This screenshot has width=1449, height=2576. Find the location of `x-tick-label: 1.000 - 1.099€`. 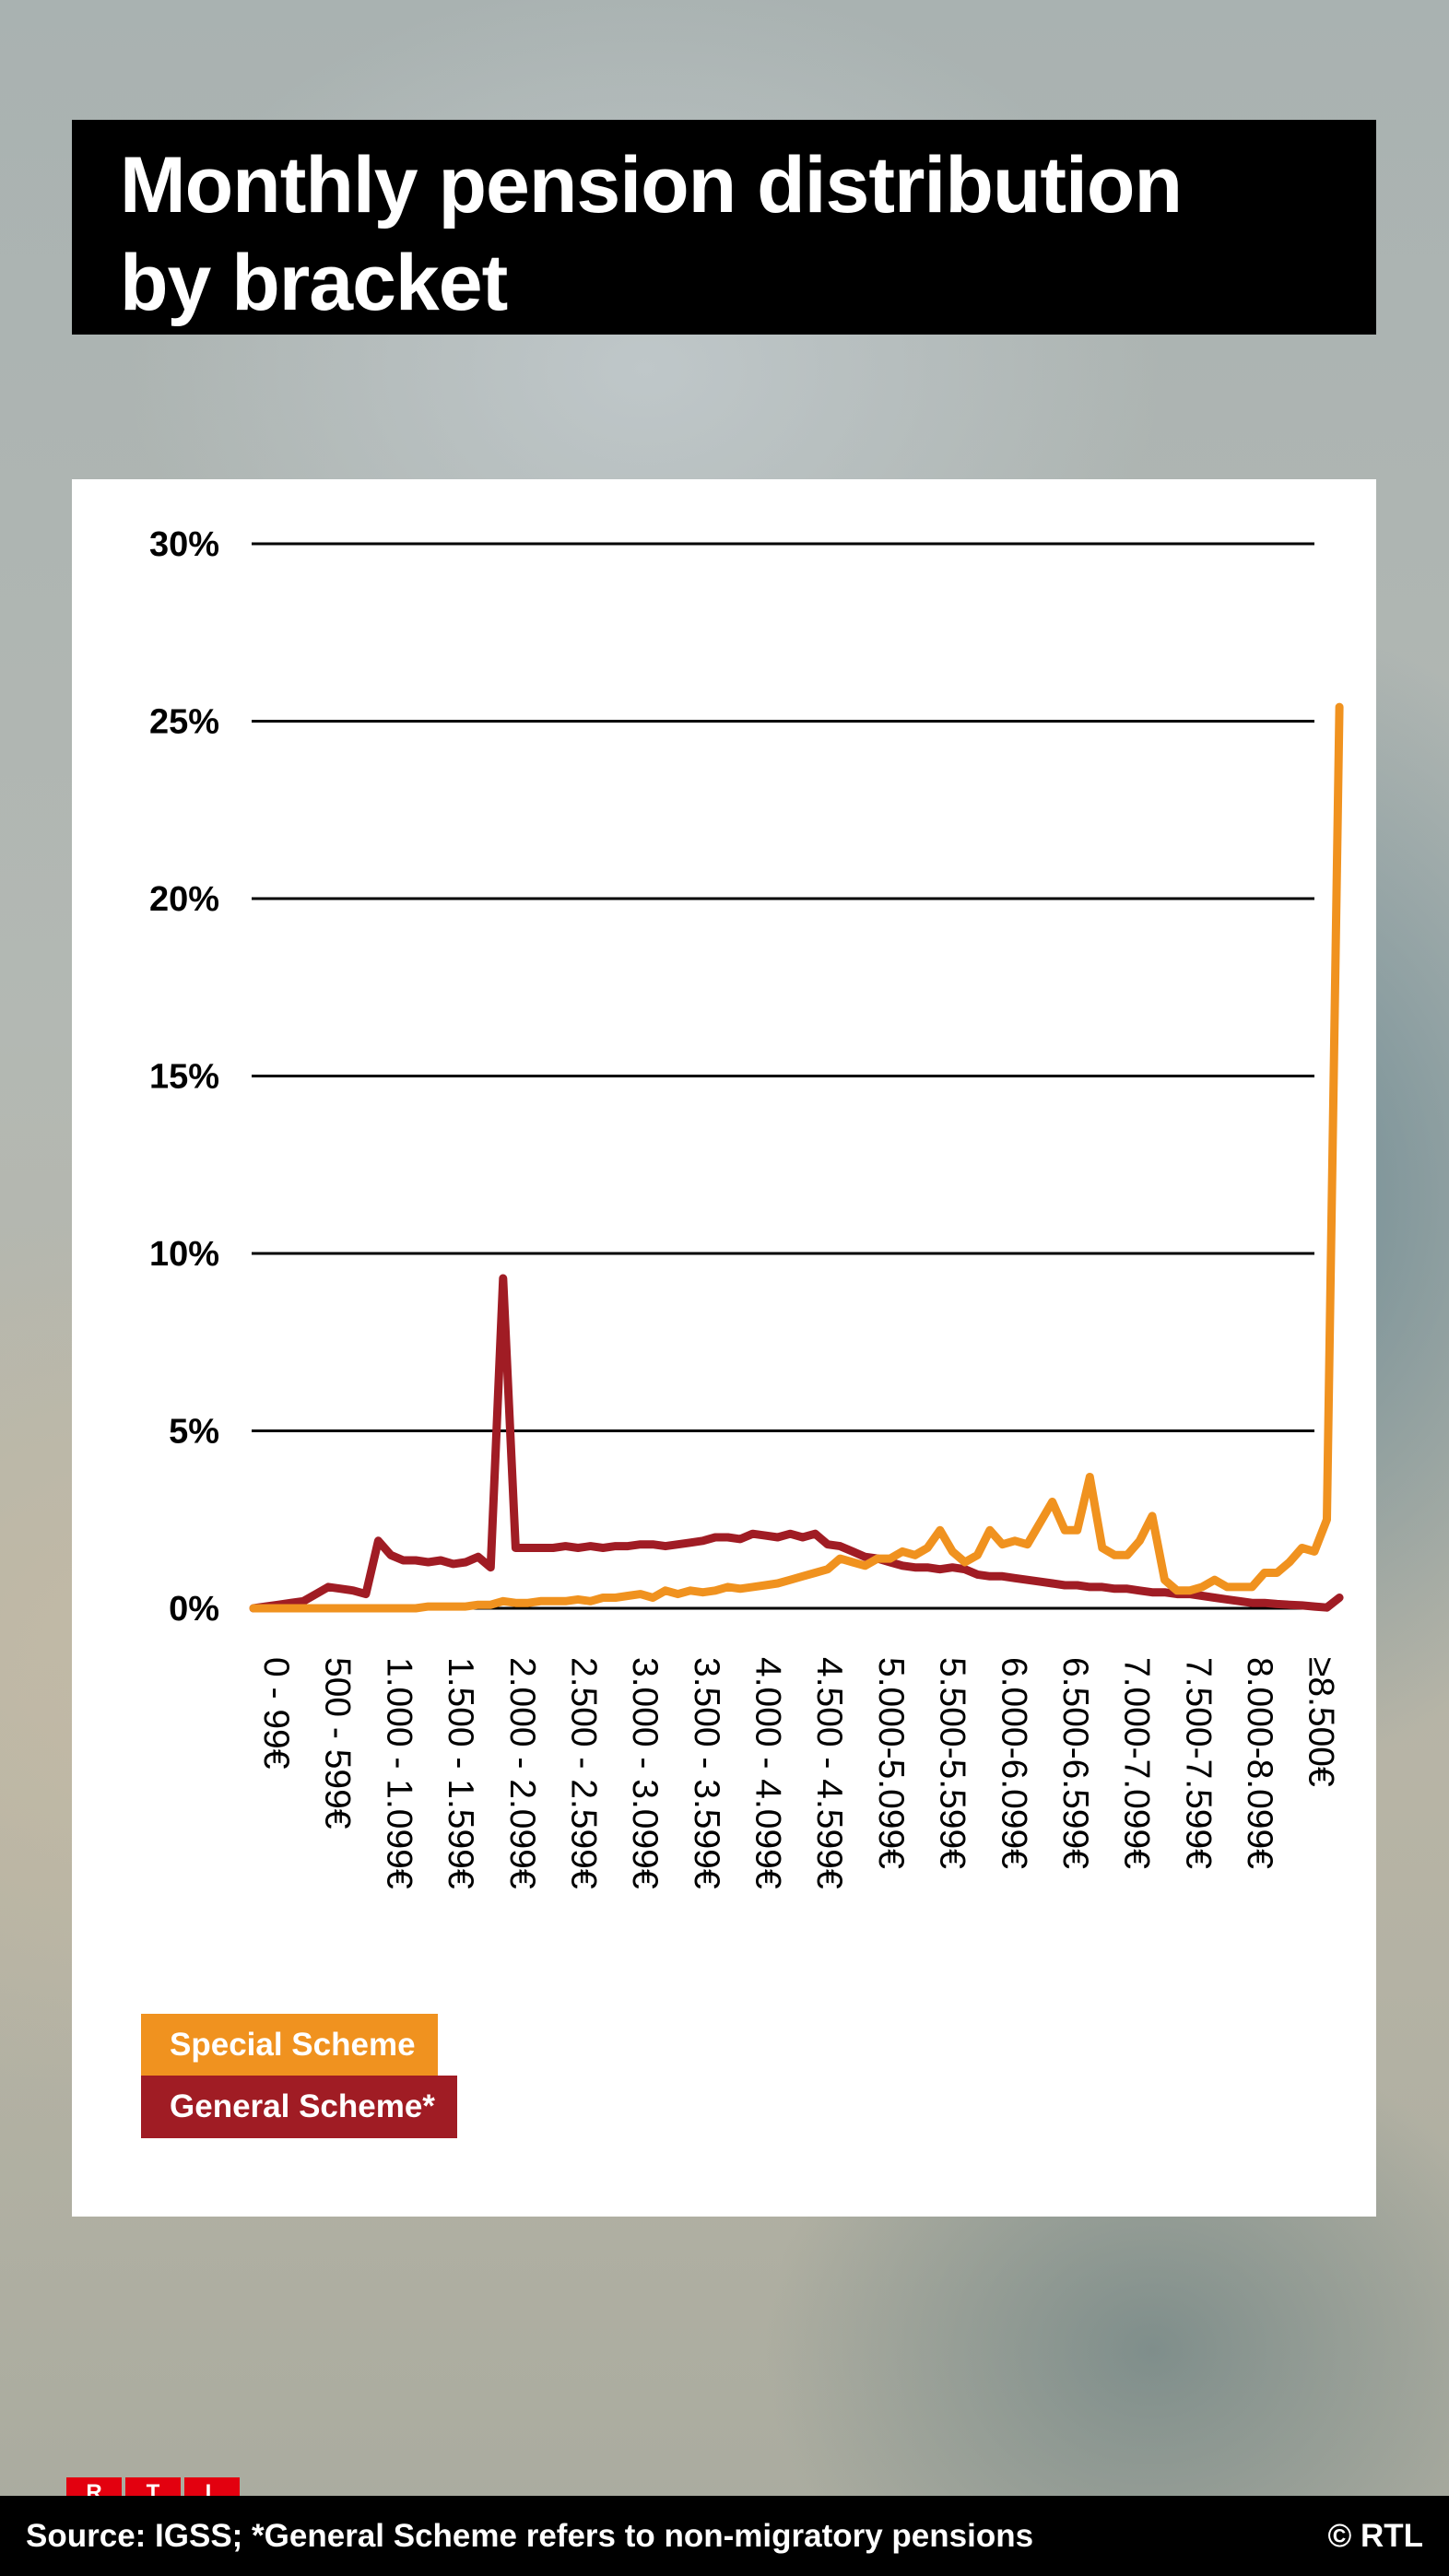

x-tick-label: 1.000 - 1.099€ is located at coordinates (398, 1773).